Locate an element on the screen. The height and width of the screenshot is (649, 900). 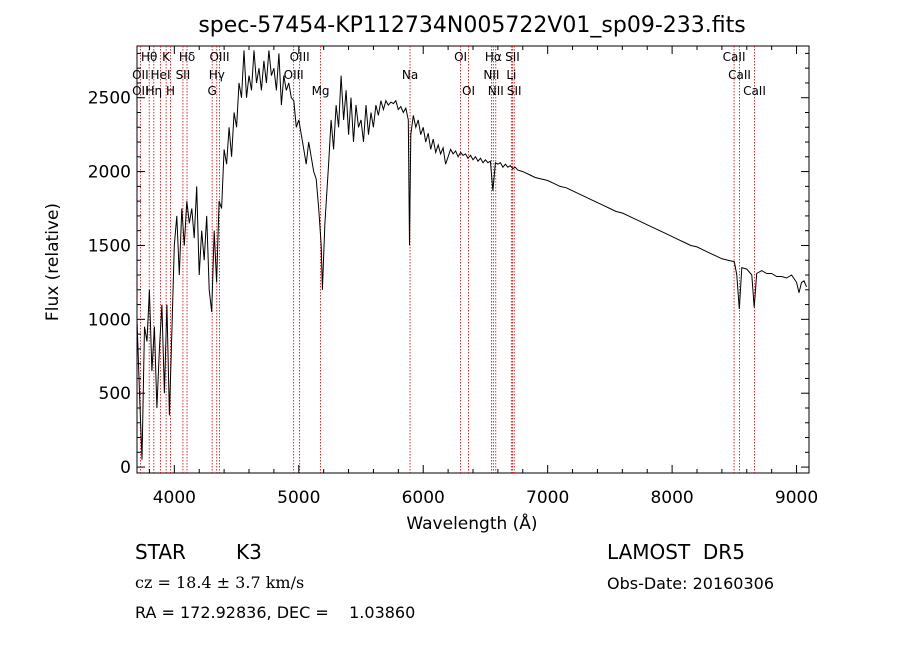
line-label: K is located at coordinates (166, 57).